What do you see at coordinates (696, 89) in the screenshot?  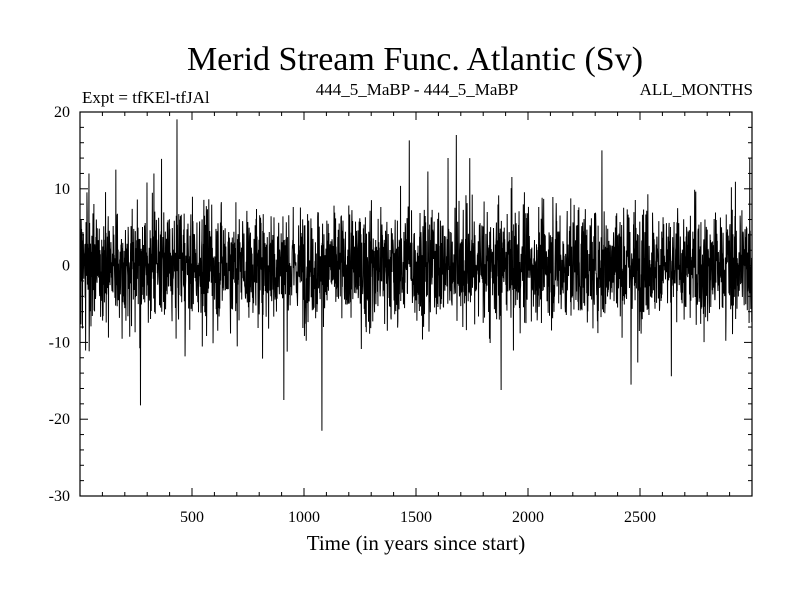 I see `chart-subtitle-right: ALL_MONTHS` at bounding box center [696, 89].